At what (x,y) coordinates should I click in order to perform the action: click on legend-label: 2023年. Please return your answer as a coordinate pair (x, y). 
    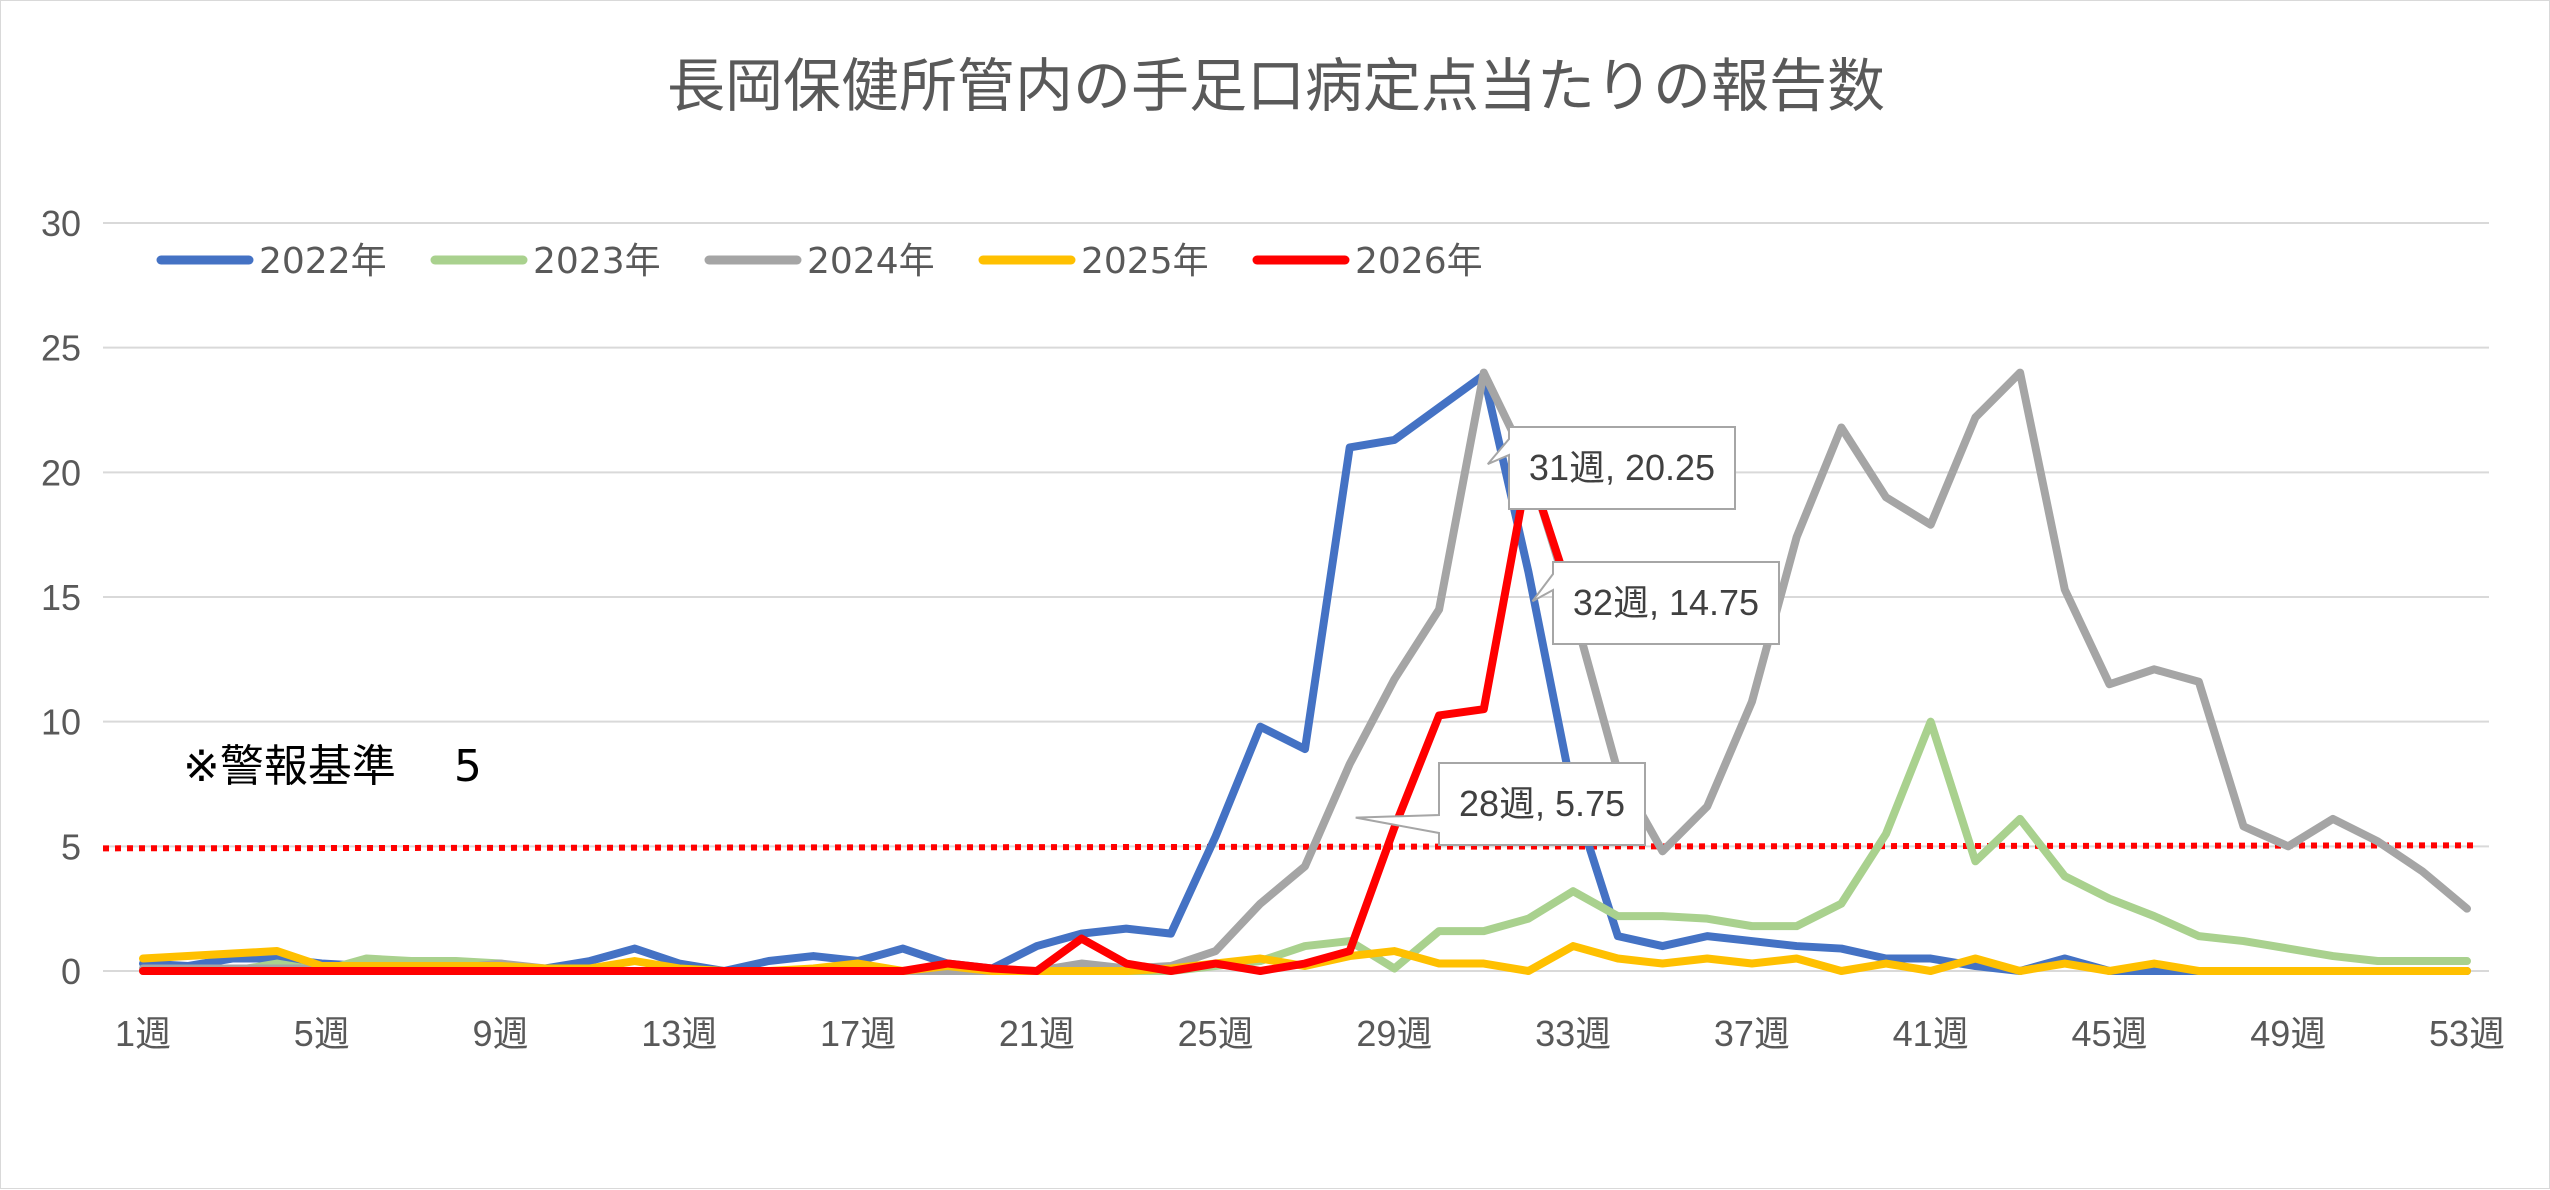
    Looking at the image, I should click on (597, 261).